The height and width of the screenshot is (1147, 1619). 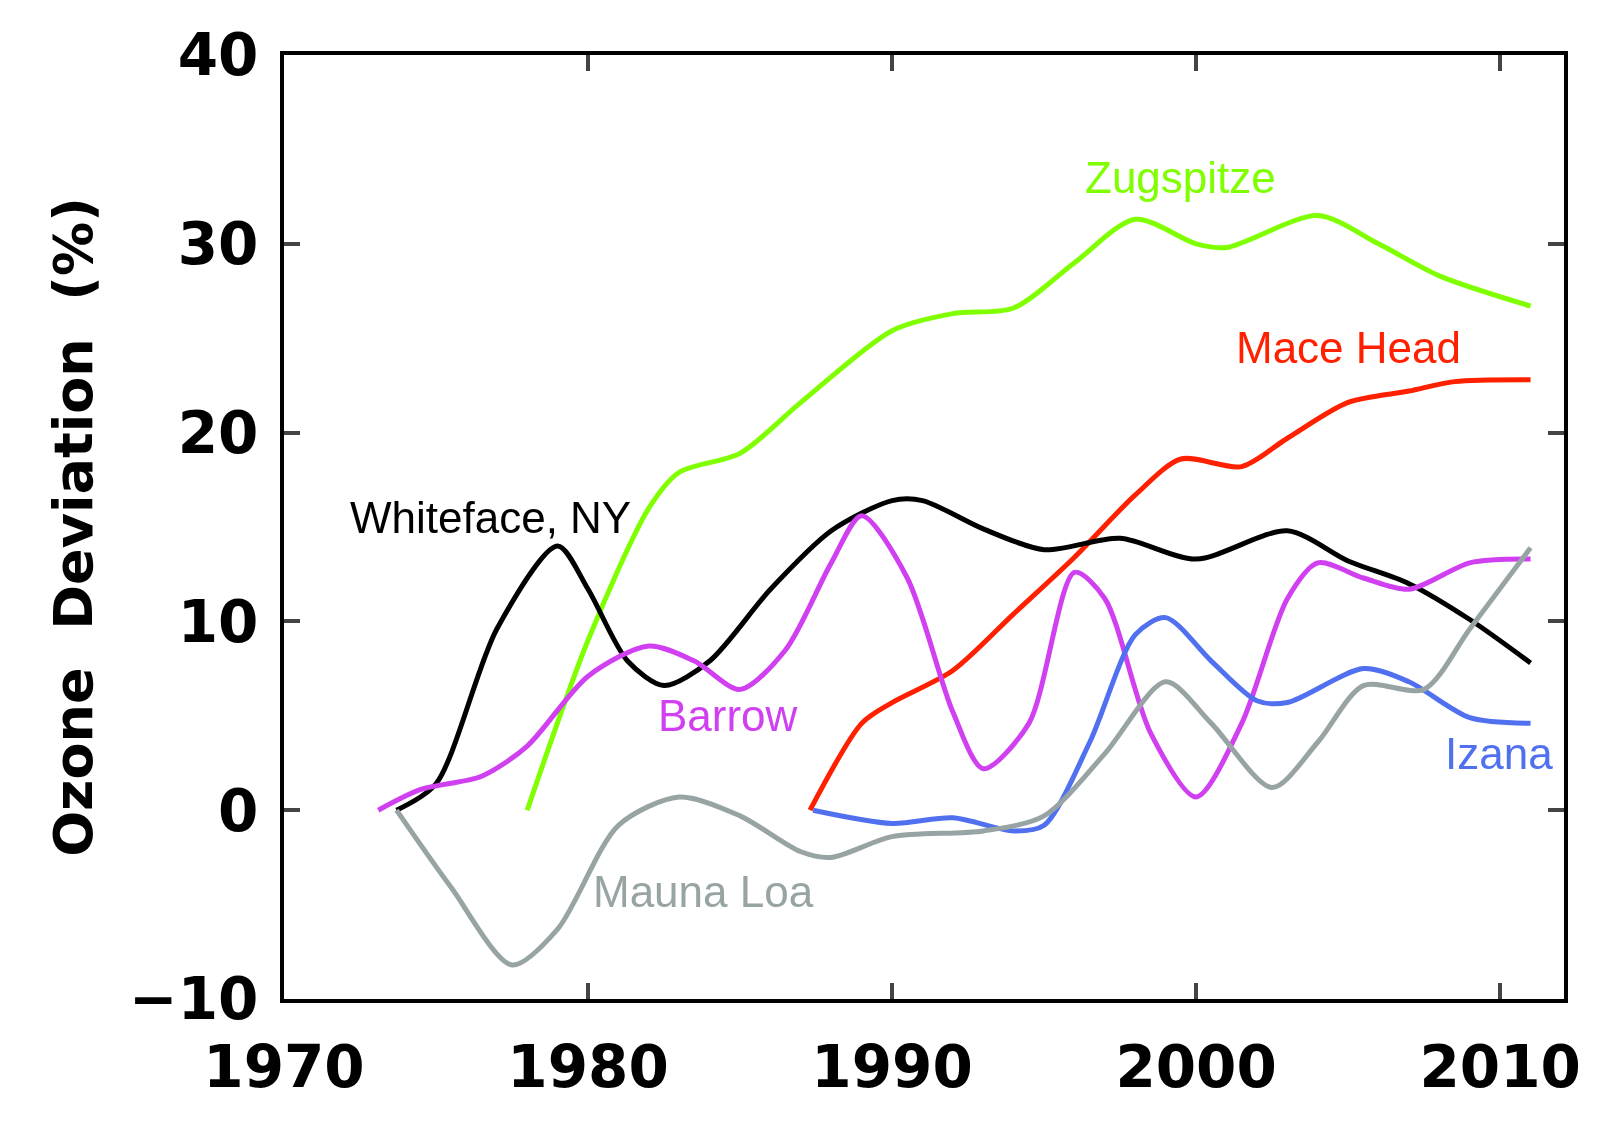 What do you see at coordinates (74, 527) in the screenshot?
I see `y-axis-title: Ozone Deviation (%)` at bounding box center [74, 527].